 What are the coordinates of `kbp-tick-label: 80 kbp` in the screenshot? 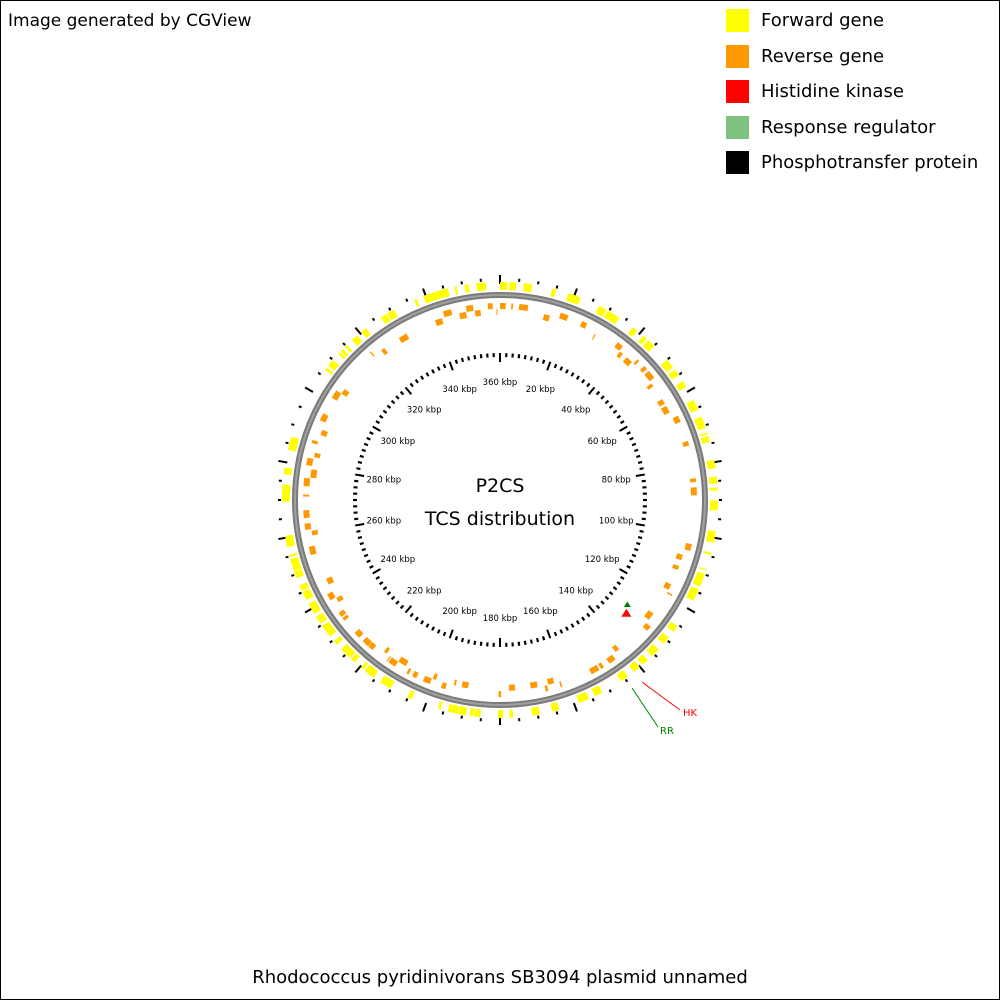 It's located at (616, 481).